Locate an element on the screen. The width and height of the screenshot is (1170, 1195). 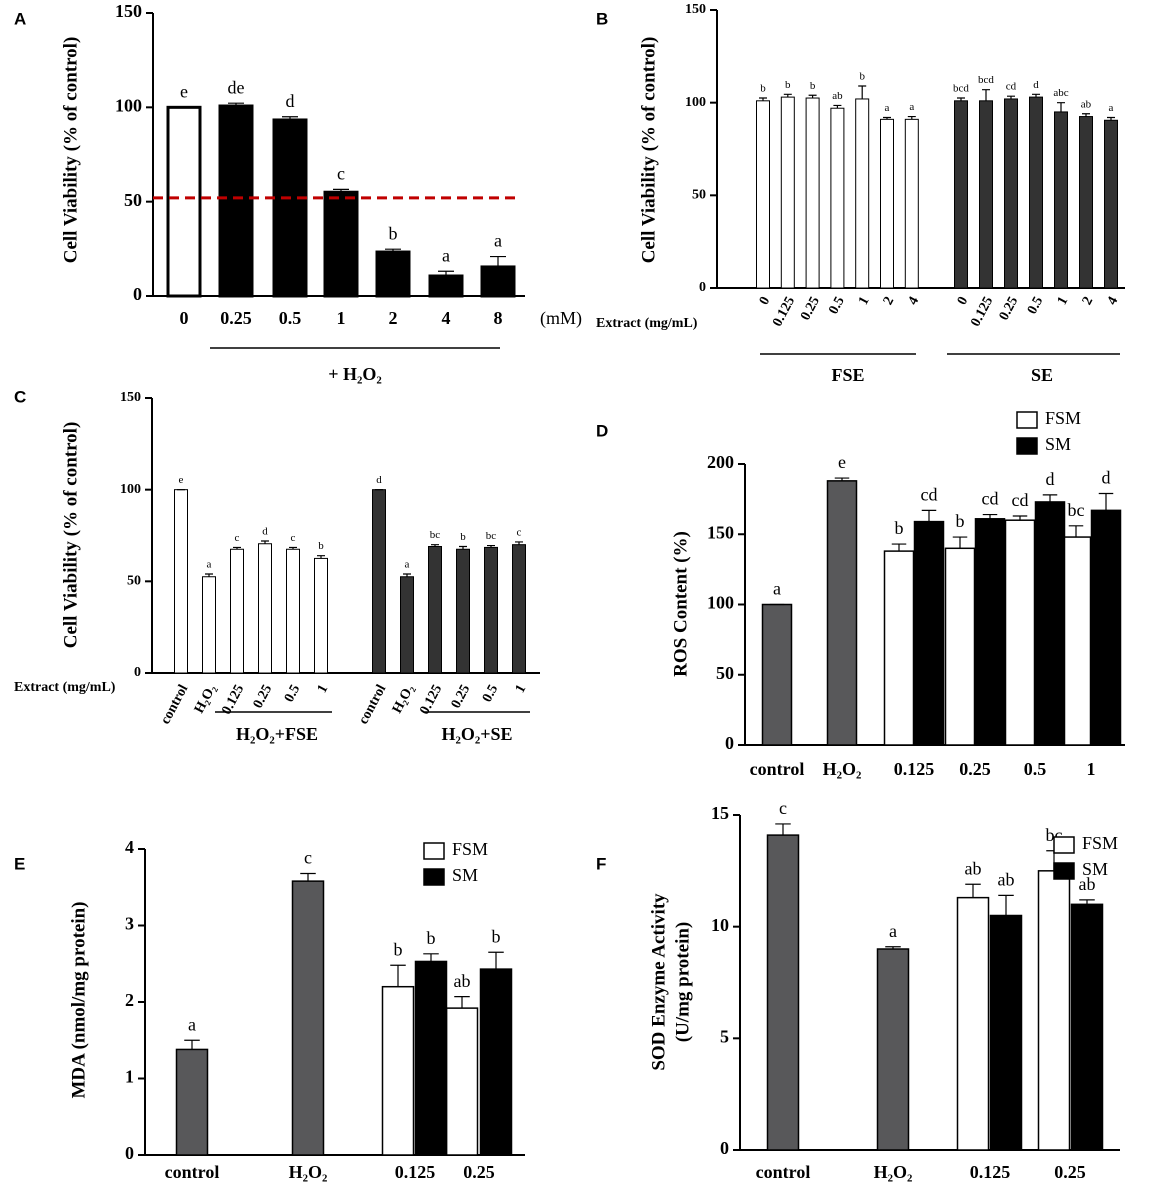
y-tick-label: 0 is located at coordinates (729, 743).